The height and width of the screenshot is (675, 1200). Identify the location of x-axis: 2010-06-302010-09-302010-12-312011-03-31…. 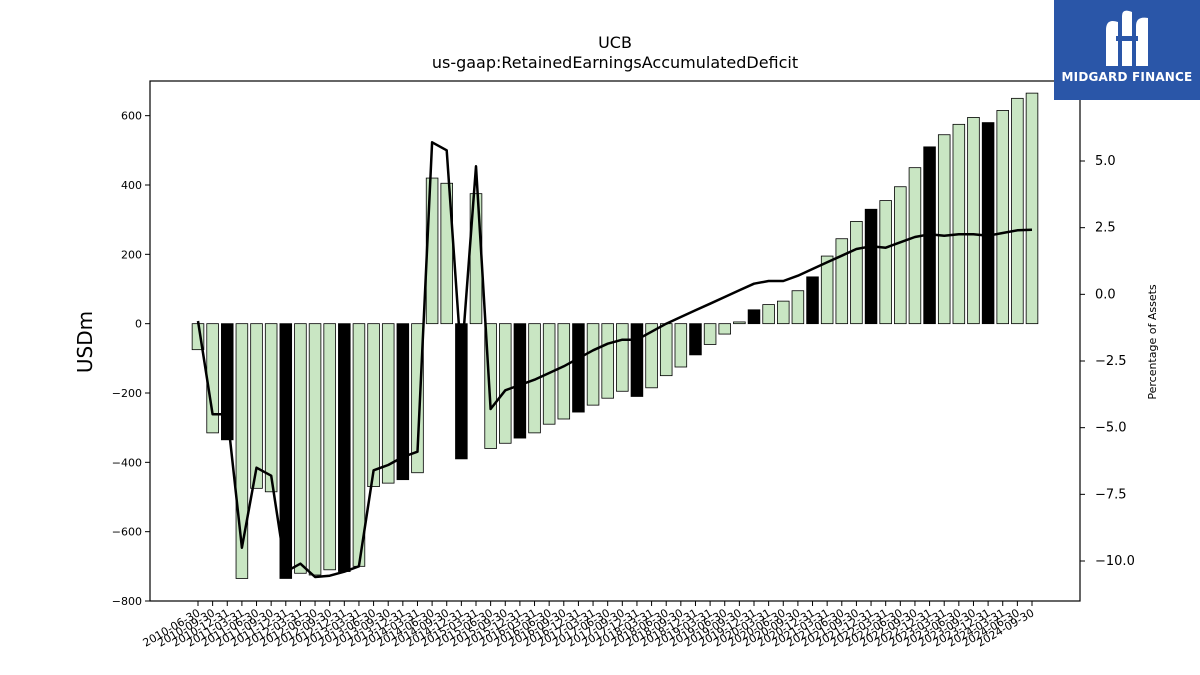
(589, 625).